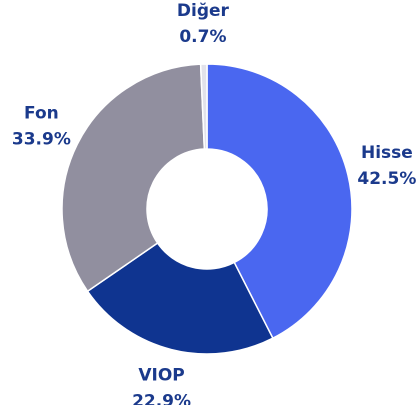  What do you see at coordinates (203, 11) in the screenshot?
I see `category-label: Diğer` at bounding box center [203, 11].